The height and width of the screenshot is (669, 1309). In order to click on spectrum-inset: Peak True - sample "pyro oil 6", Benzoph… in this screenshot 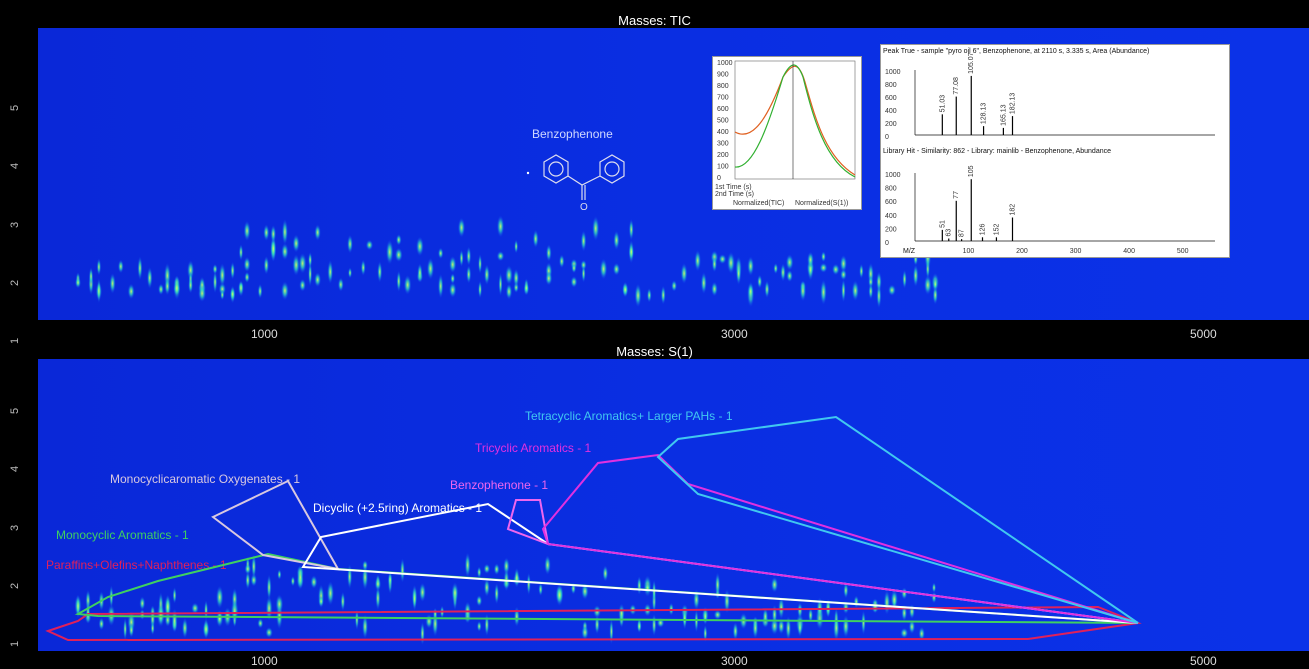, I will do `click(1055, 151)`.